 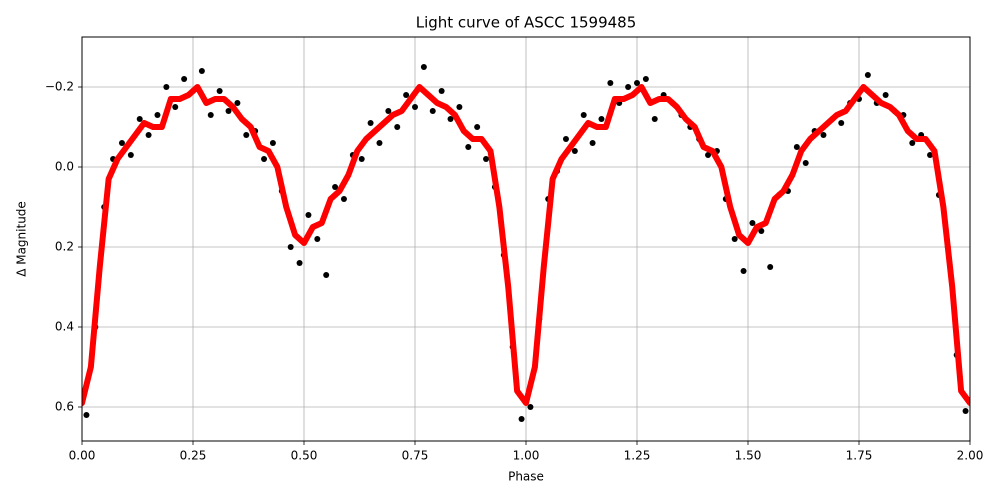 What do you see at coordinates (526, 23) in the screenshot?
I see `chart-title: Light curve of ASCC 1599485` at bounding box center [526, 23].